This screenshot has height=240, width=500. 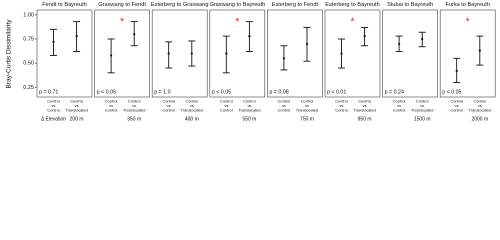 I want to click on y-axis-label: Bray-Curtis Dissimilarity, so click(x=9, y=54).